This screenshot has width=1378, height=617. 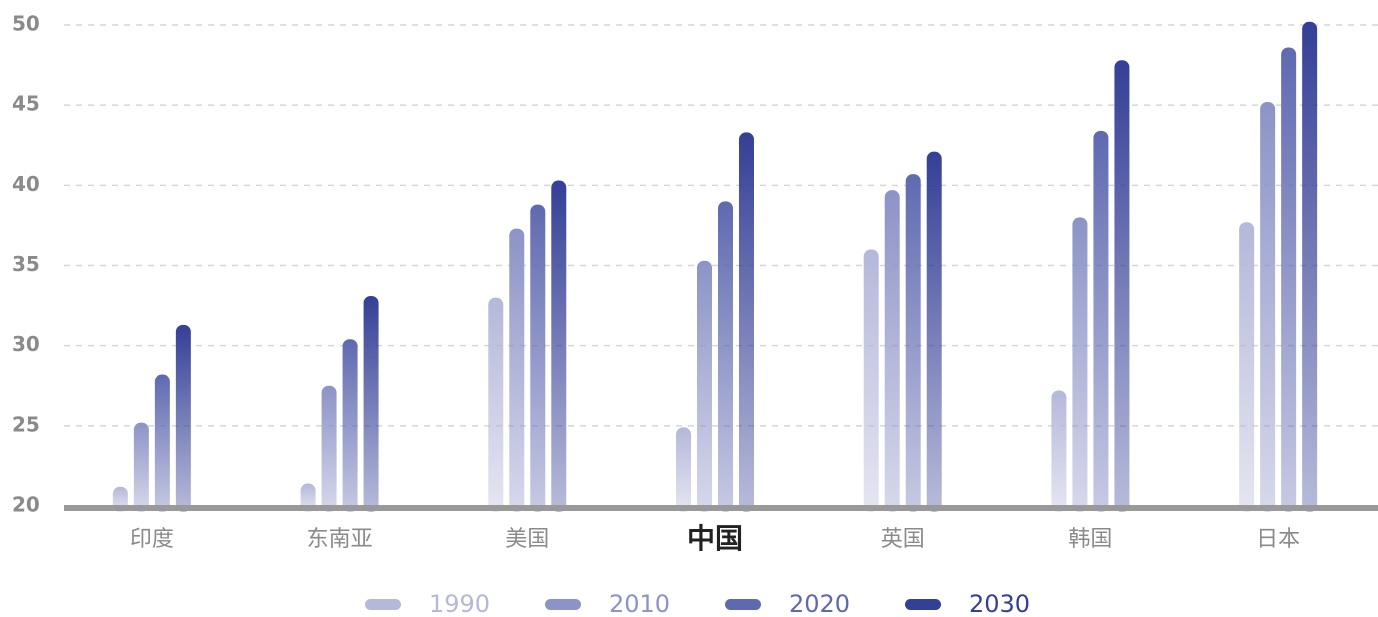 What do you see at coordinates (26, 344) in the screenshot?
I see `y-tick-label: 30` at bounding box center [26, 344].